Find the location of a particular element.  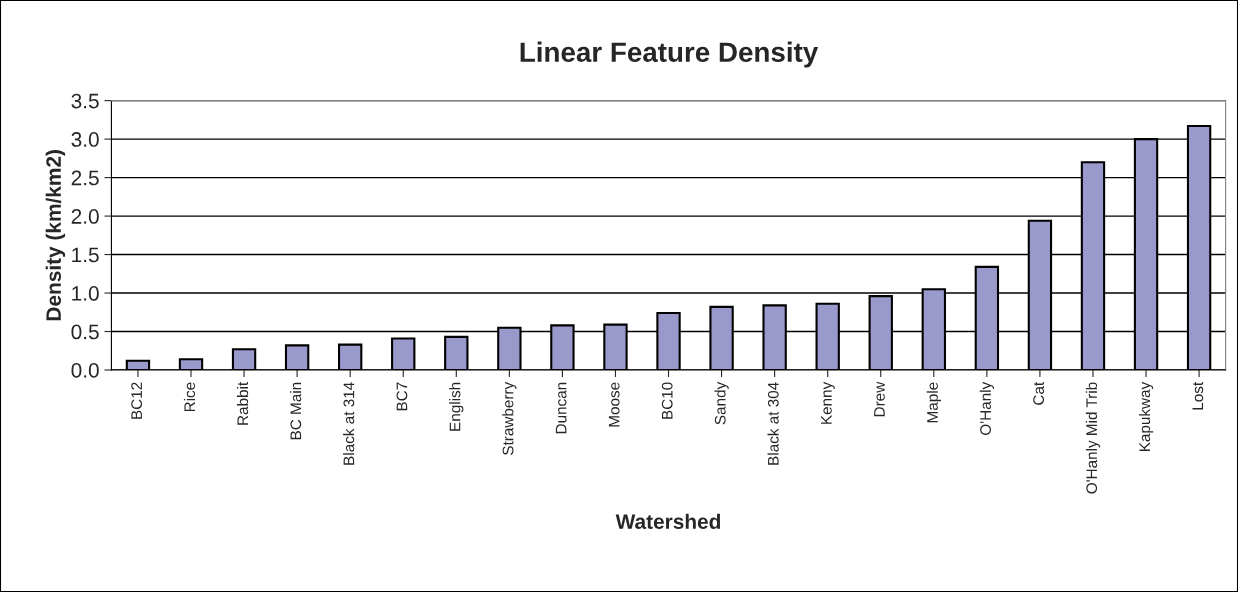

x-tick-label: BC7 is located at coordinates (402, 396).